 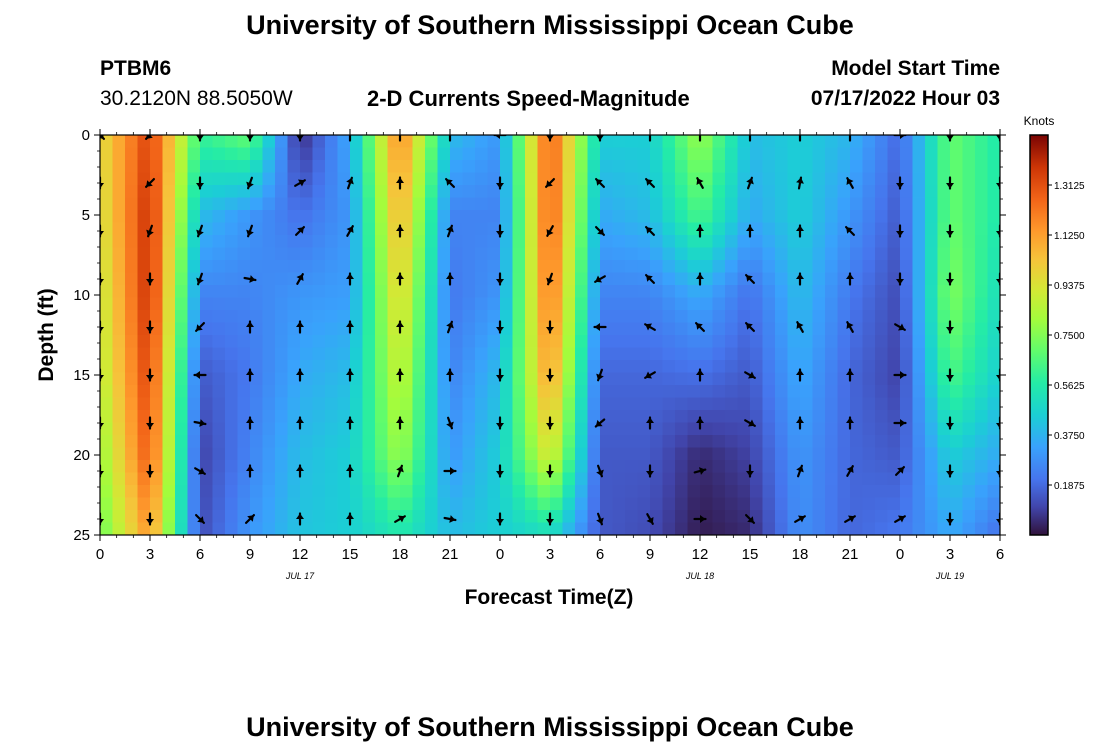 What do you see at coordinates (650, 554) in the screenshot?
I see `x-tick-label: 9` at bounding box center [650, 554].